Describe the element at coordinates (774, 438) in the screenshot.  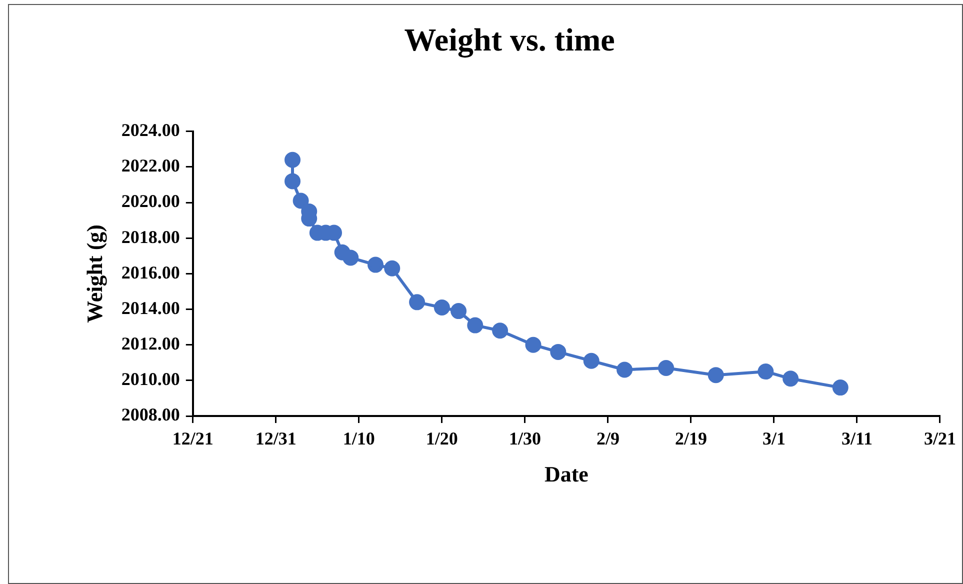
I see `x-tick-label: 3/1` at that location.